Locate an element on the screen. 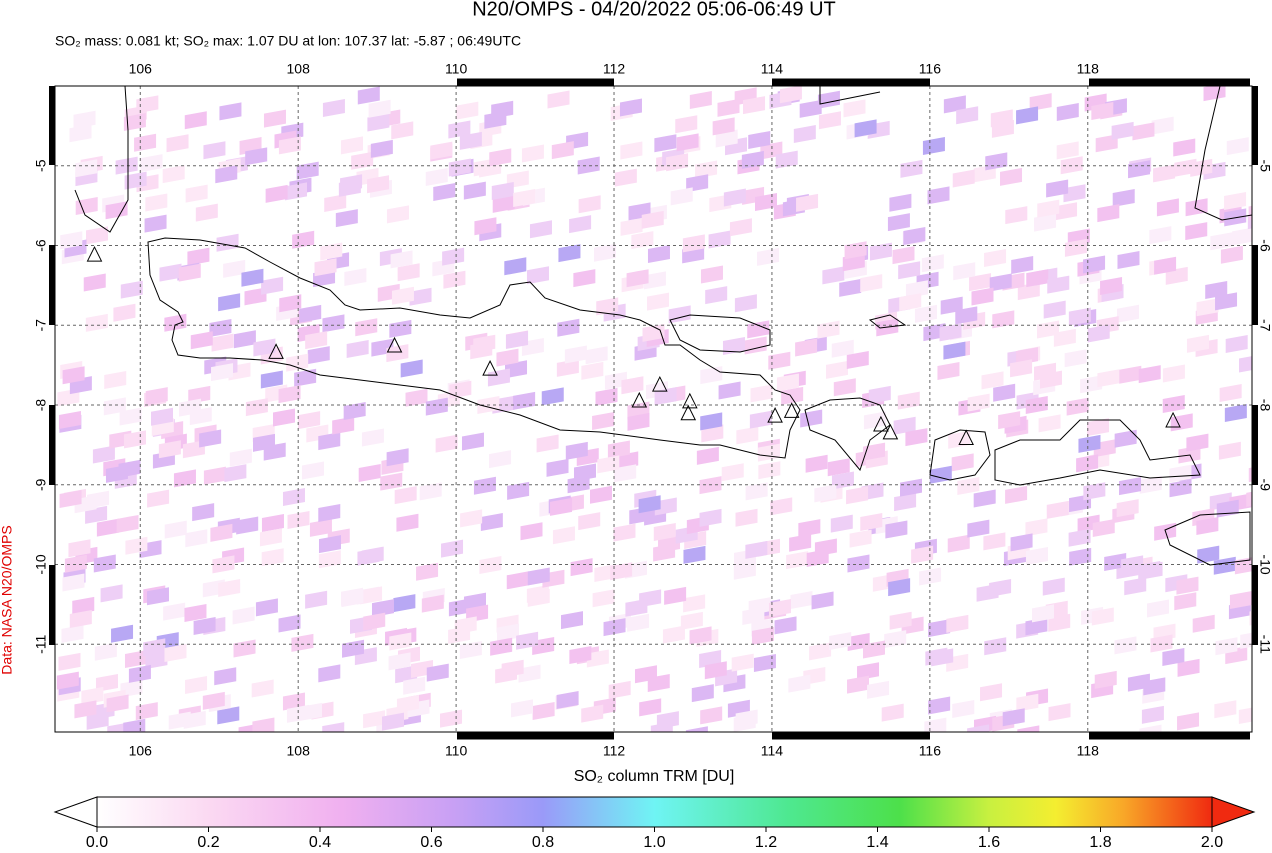 The height and width of the screenshot is (853, 1272). y-tick-label: -11 is located at coordinates (41, 643).